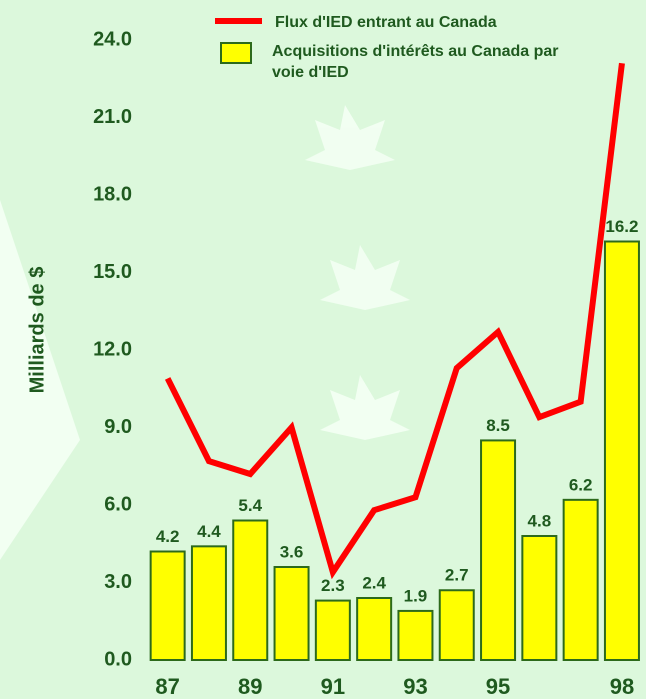 The width and height of the screenshot is (646, 699). Describe the element at coordinates (112, 39) in the screenshot. I see `y-tick-label: 24.0` at that location.